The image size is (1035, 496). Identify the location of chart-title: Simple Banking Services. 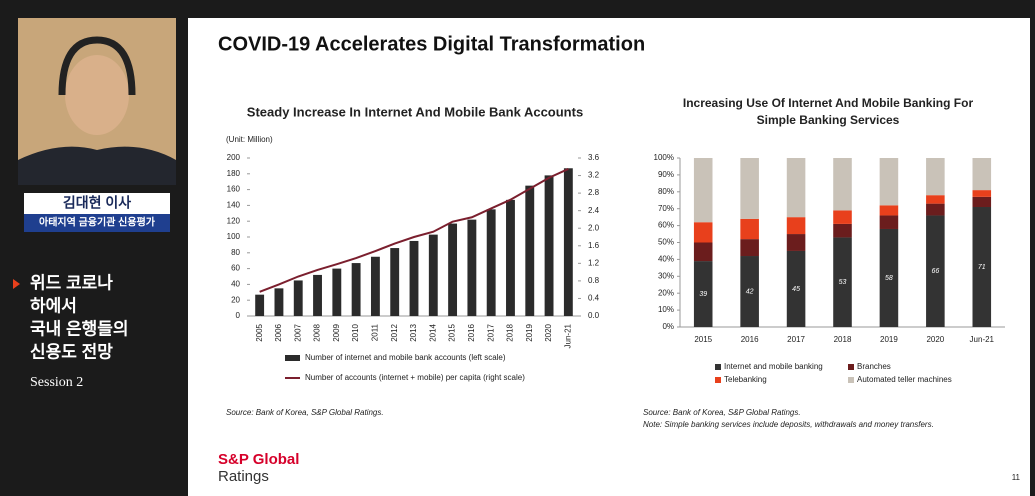
(828, 120).